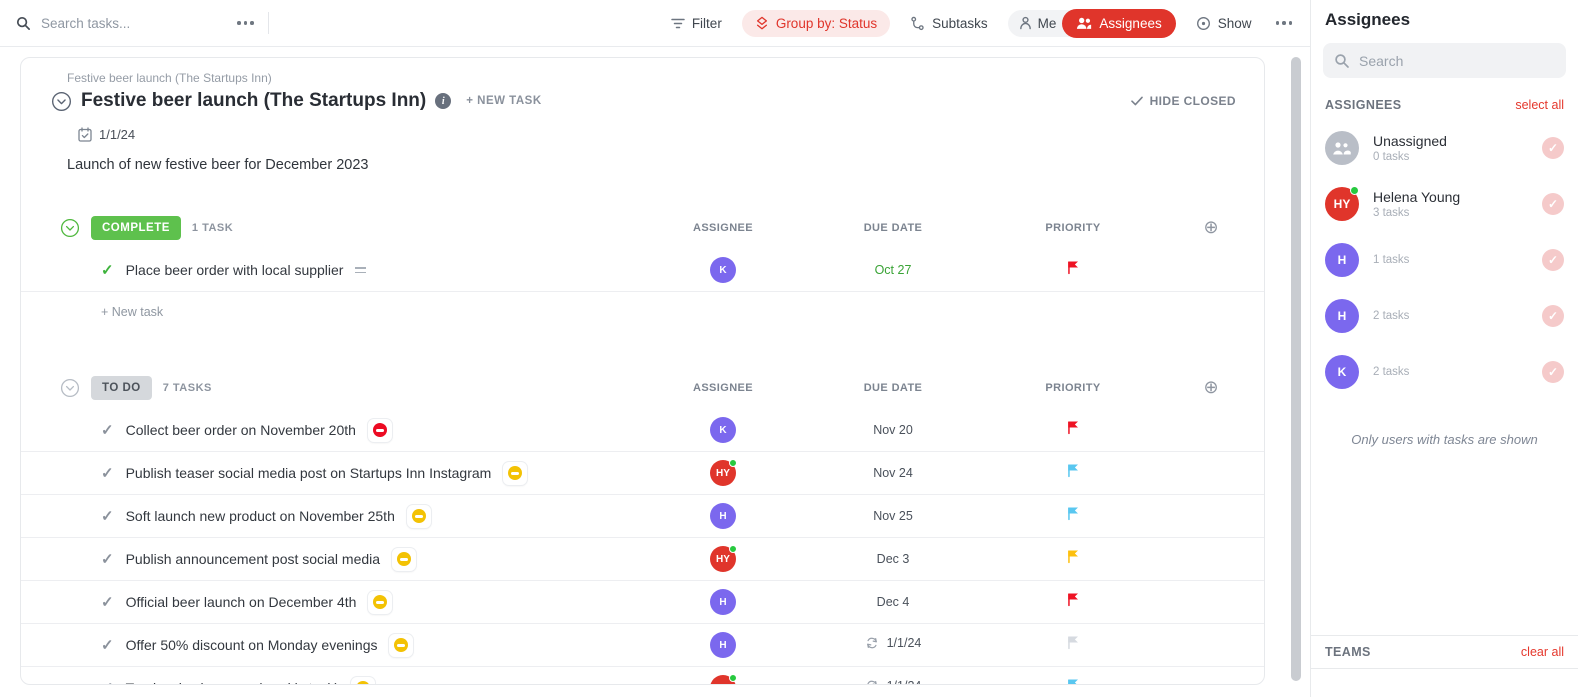 Image resolution: width=1578 pixels, height=697 pixels. What do you see at coordinates (169, 78) in the screenshot?
I see `breadcrumb: Festive beer launch (The Startups Inn)` at bounding box center [169, 78].